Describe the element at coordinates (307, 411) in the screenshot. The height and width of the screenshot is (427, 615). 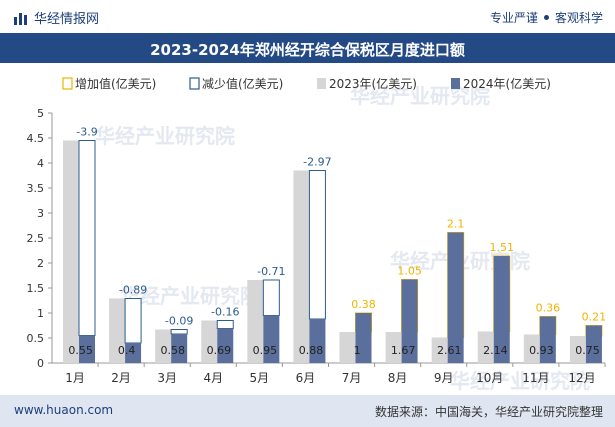
I see `footer: www.huaon.com 数据来源：中国海关，华经产业研究院整理` at that location.